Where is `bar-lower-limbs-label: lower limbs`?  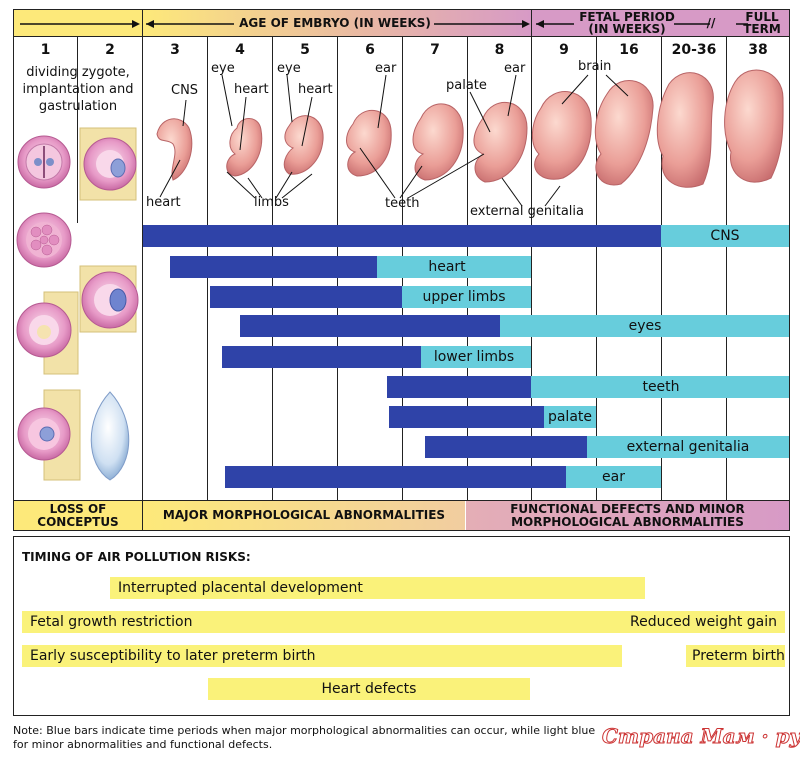
bar-lower-limbs-label: lower limbs is located at coordinates (474, 357).